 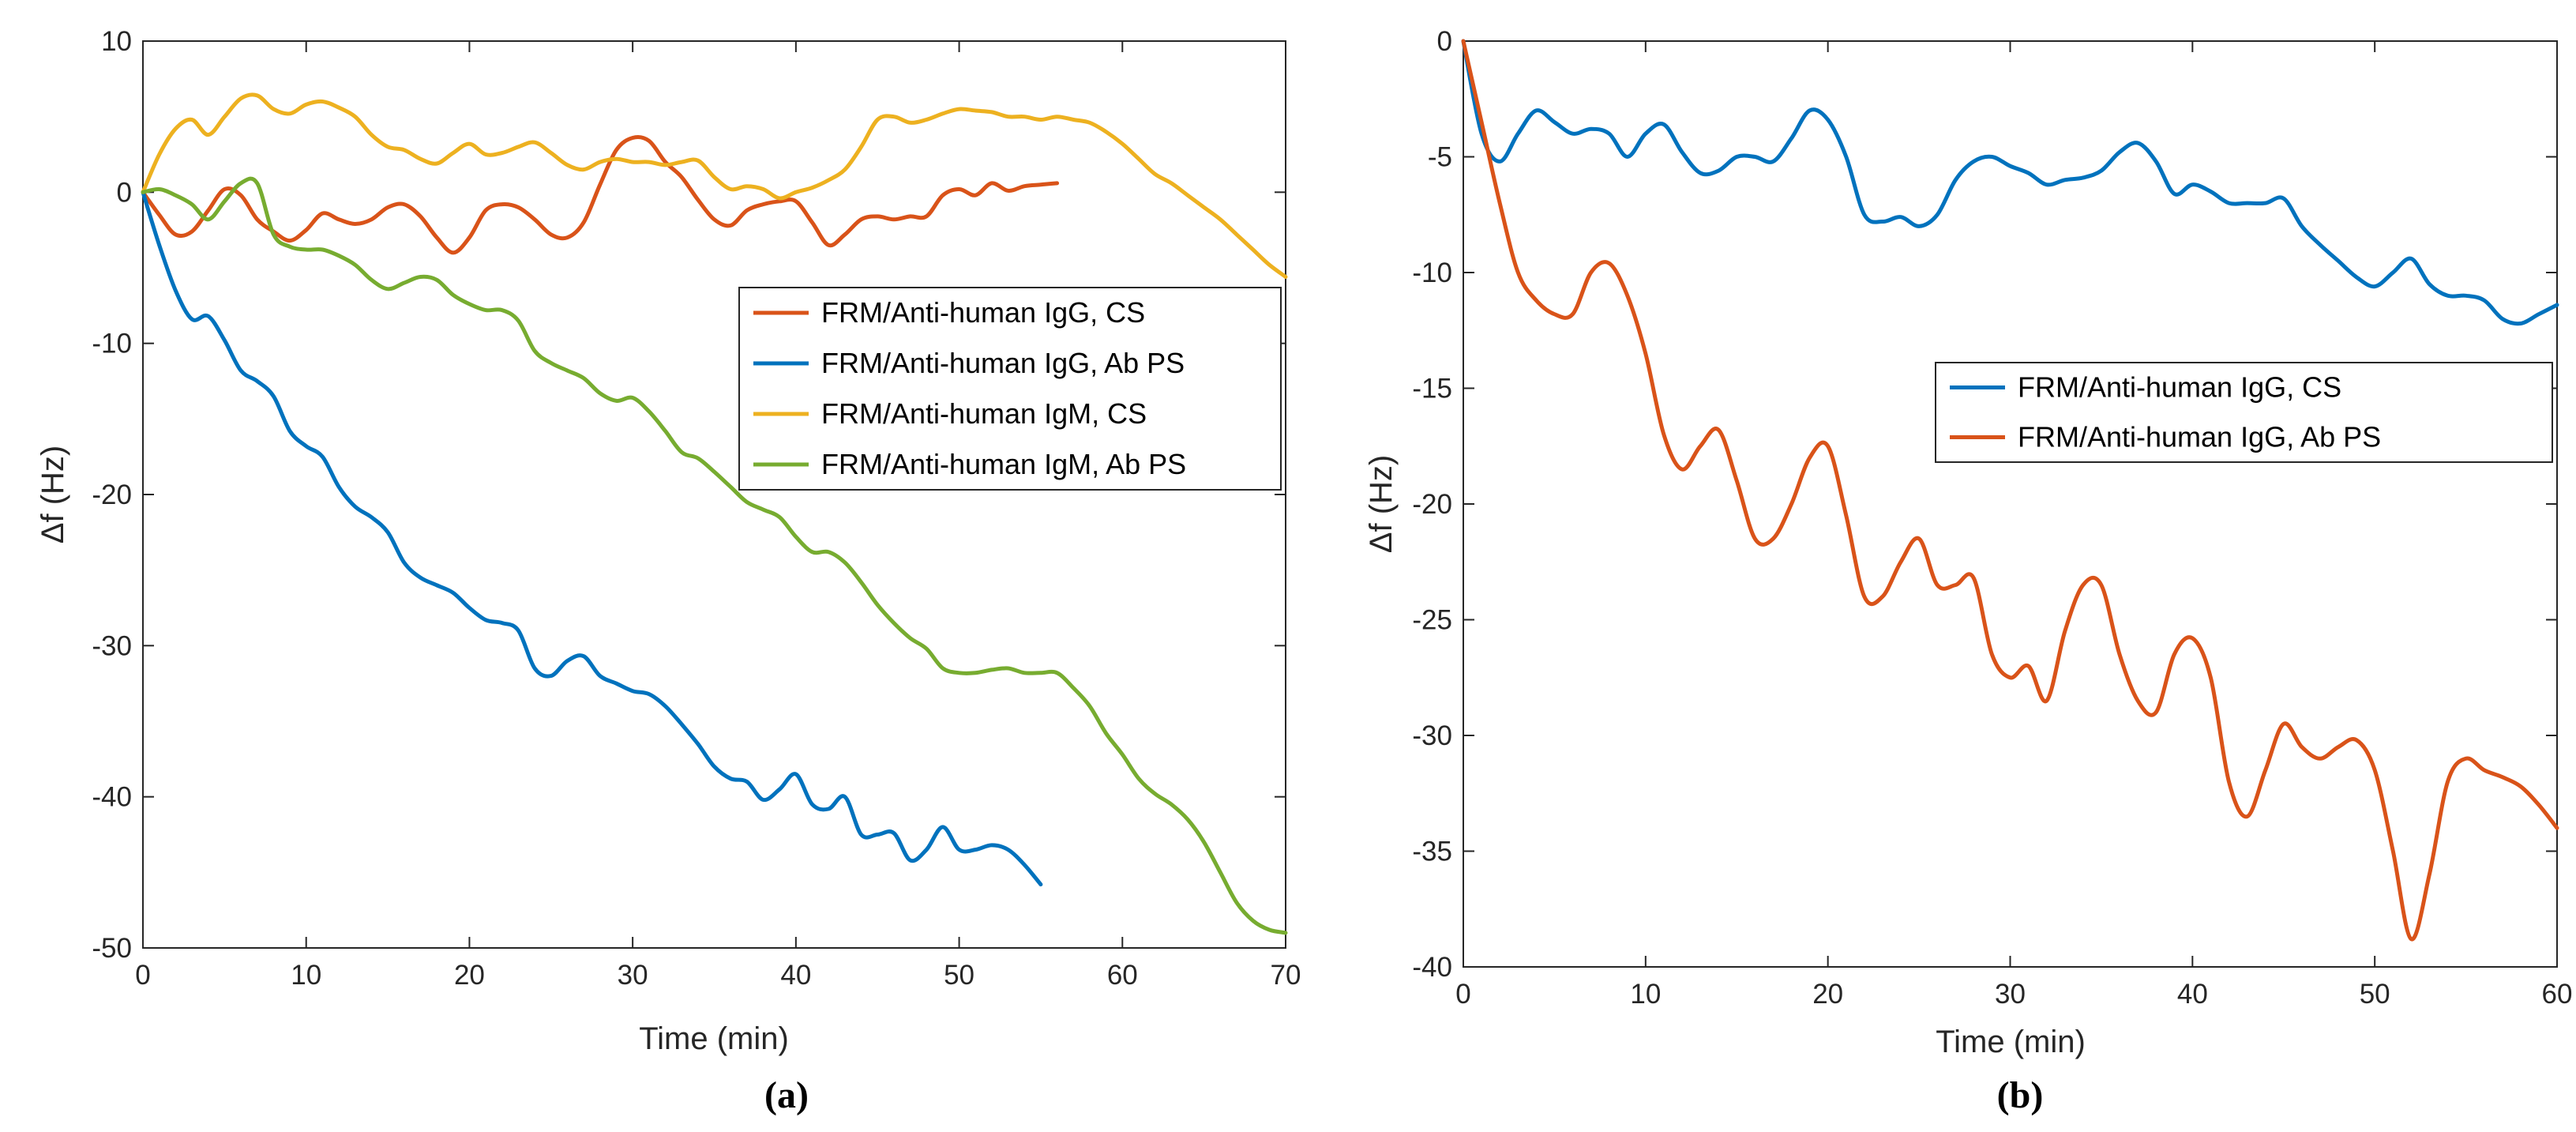 What do you see at coordinates (1003, 464) in the screenshot?
I see `panel-a-legend-label: FRM/Anti-human IgM, Ab PS` at bounding box center [1003, 464].